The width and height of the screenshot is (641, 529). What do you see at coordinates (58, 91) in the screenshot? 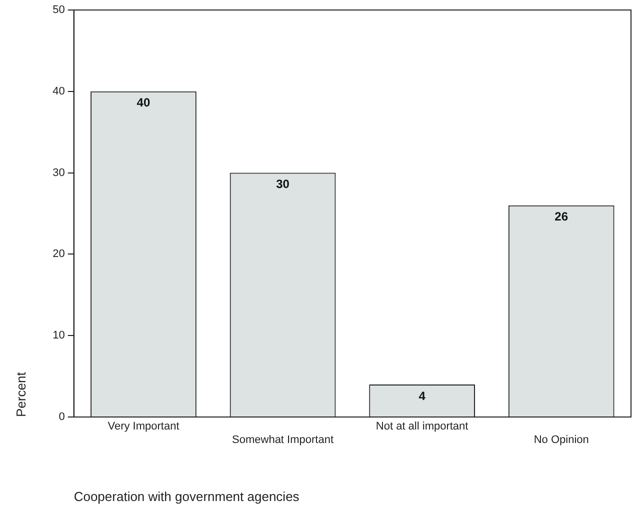
I see `y-tick-label: 40` at bounding box center [58, 91].